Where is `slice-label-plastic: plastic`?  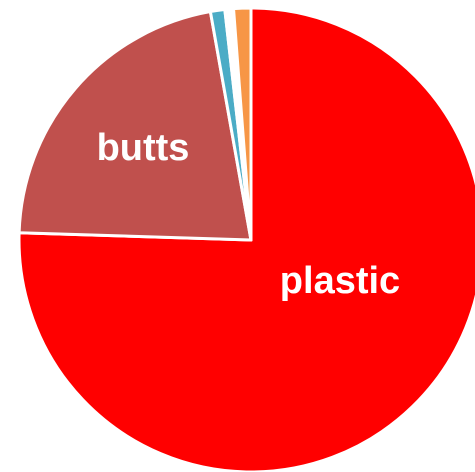
slice-label-plastic: plastic is located at coordinates (340, 281).